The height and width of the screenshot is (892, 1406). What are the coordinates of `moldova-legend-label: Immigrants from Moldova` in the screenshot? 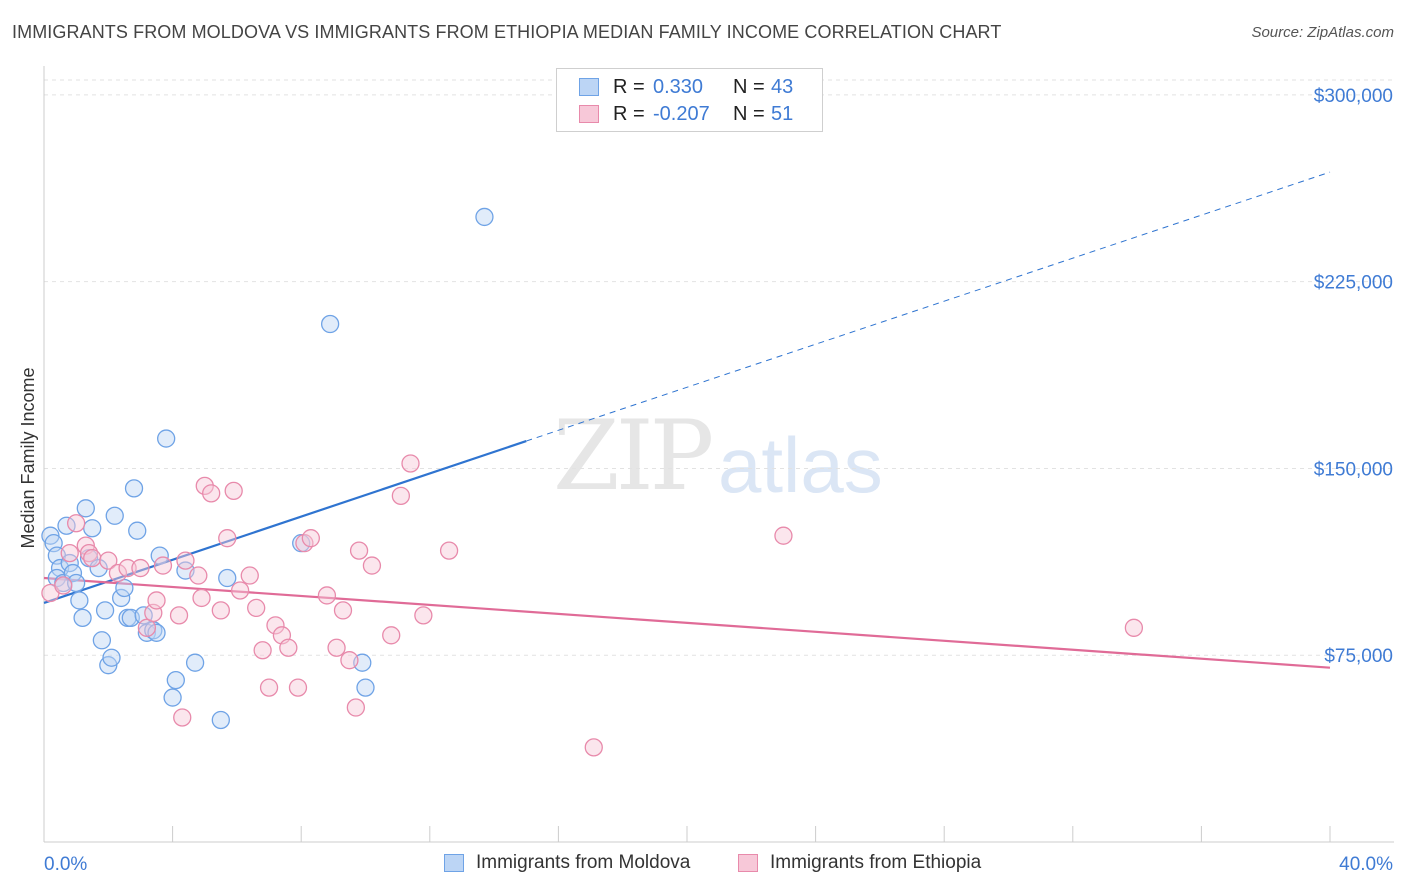 It's located at (583, 862).